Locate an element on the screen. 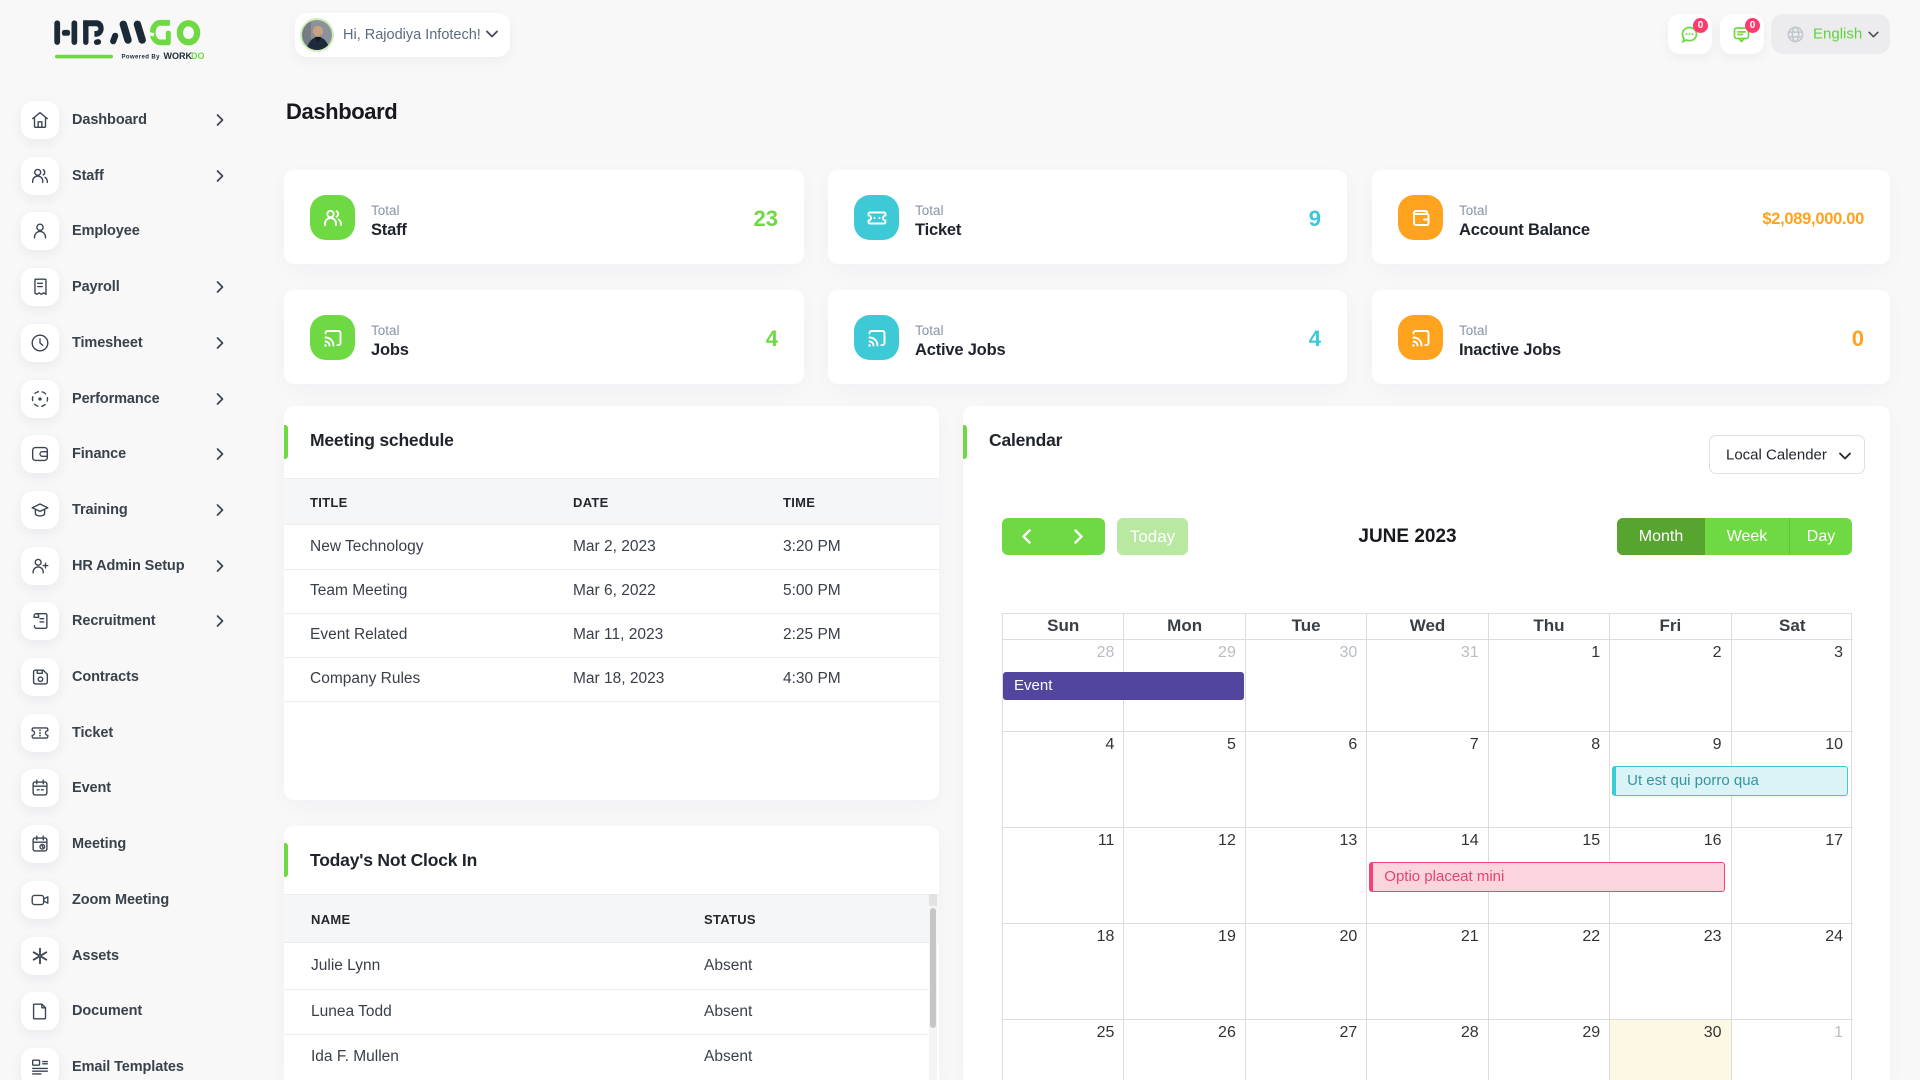 The width and height of the screenshot is (1920, 1080). svg-text: WORK is located at coordinates (178, 56).